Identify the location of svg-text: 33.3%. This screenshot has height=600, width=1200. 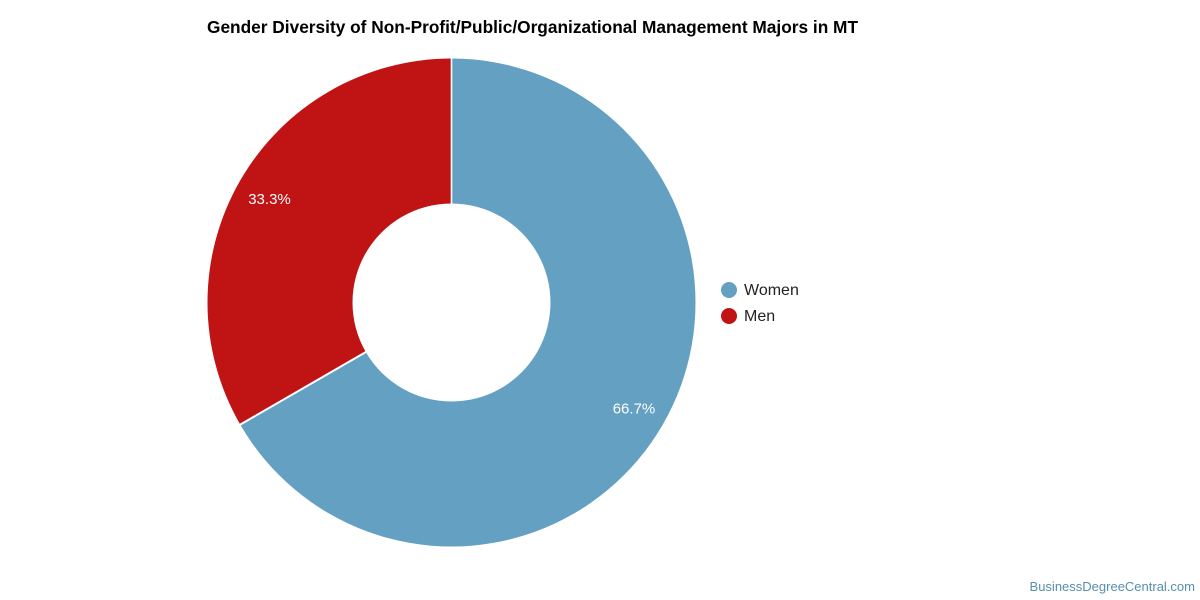
(269, 199).